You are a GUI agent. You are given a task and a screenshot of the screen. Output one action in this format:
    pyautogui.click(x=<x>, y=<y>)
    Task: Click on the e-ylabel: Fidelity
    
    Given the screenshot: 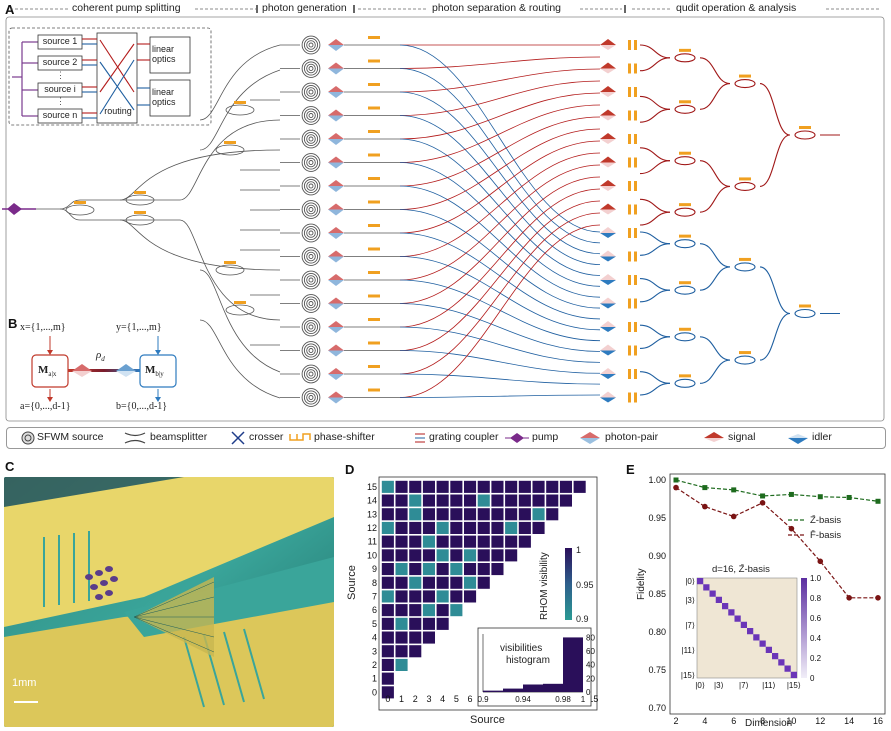 What is the action you would take?
    pyautogui.click(x=641, y=584)
    